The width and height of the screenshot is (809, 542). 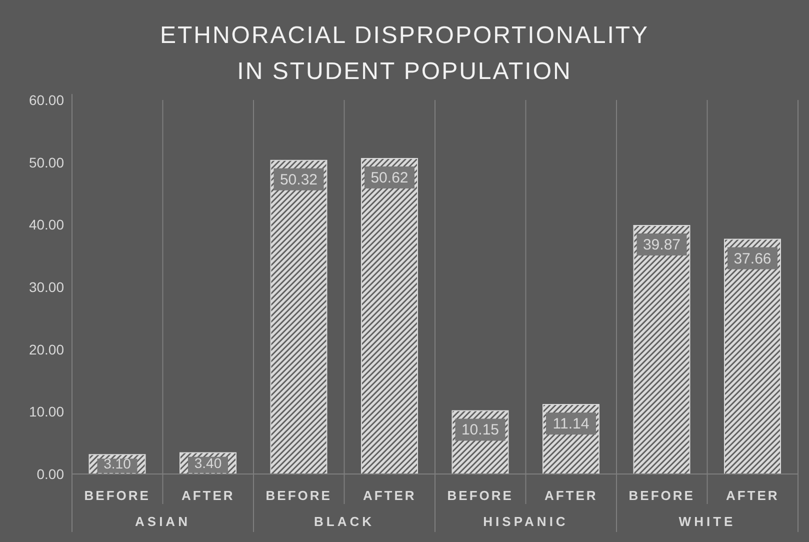 I want to click on text: BLACK, so click(x=344, y=521).